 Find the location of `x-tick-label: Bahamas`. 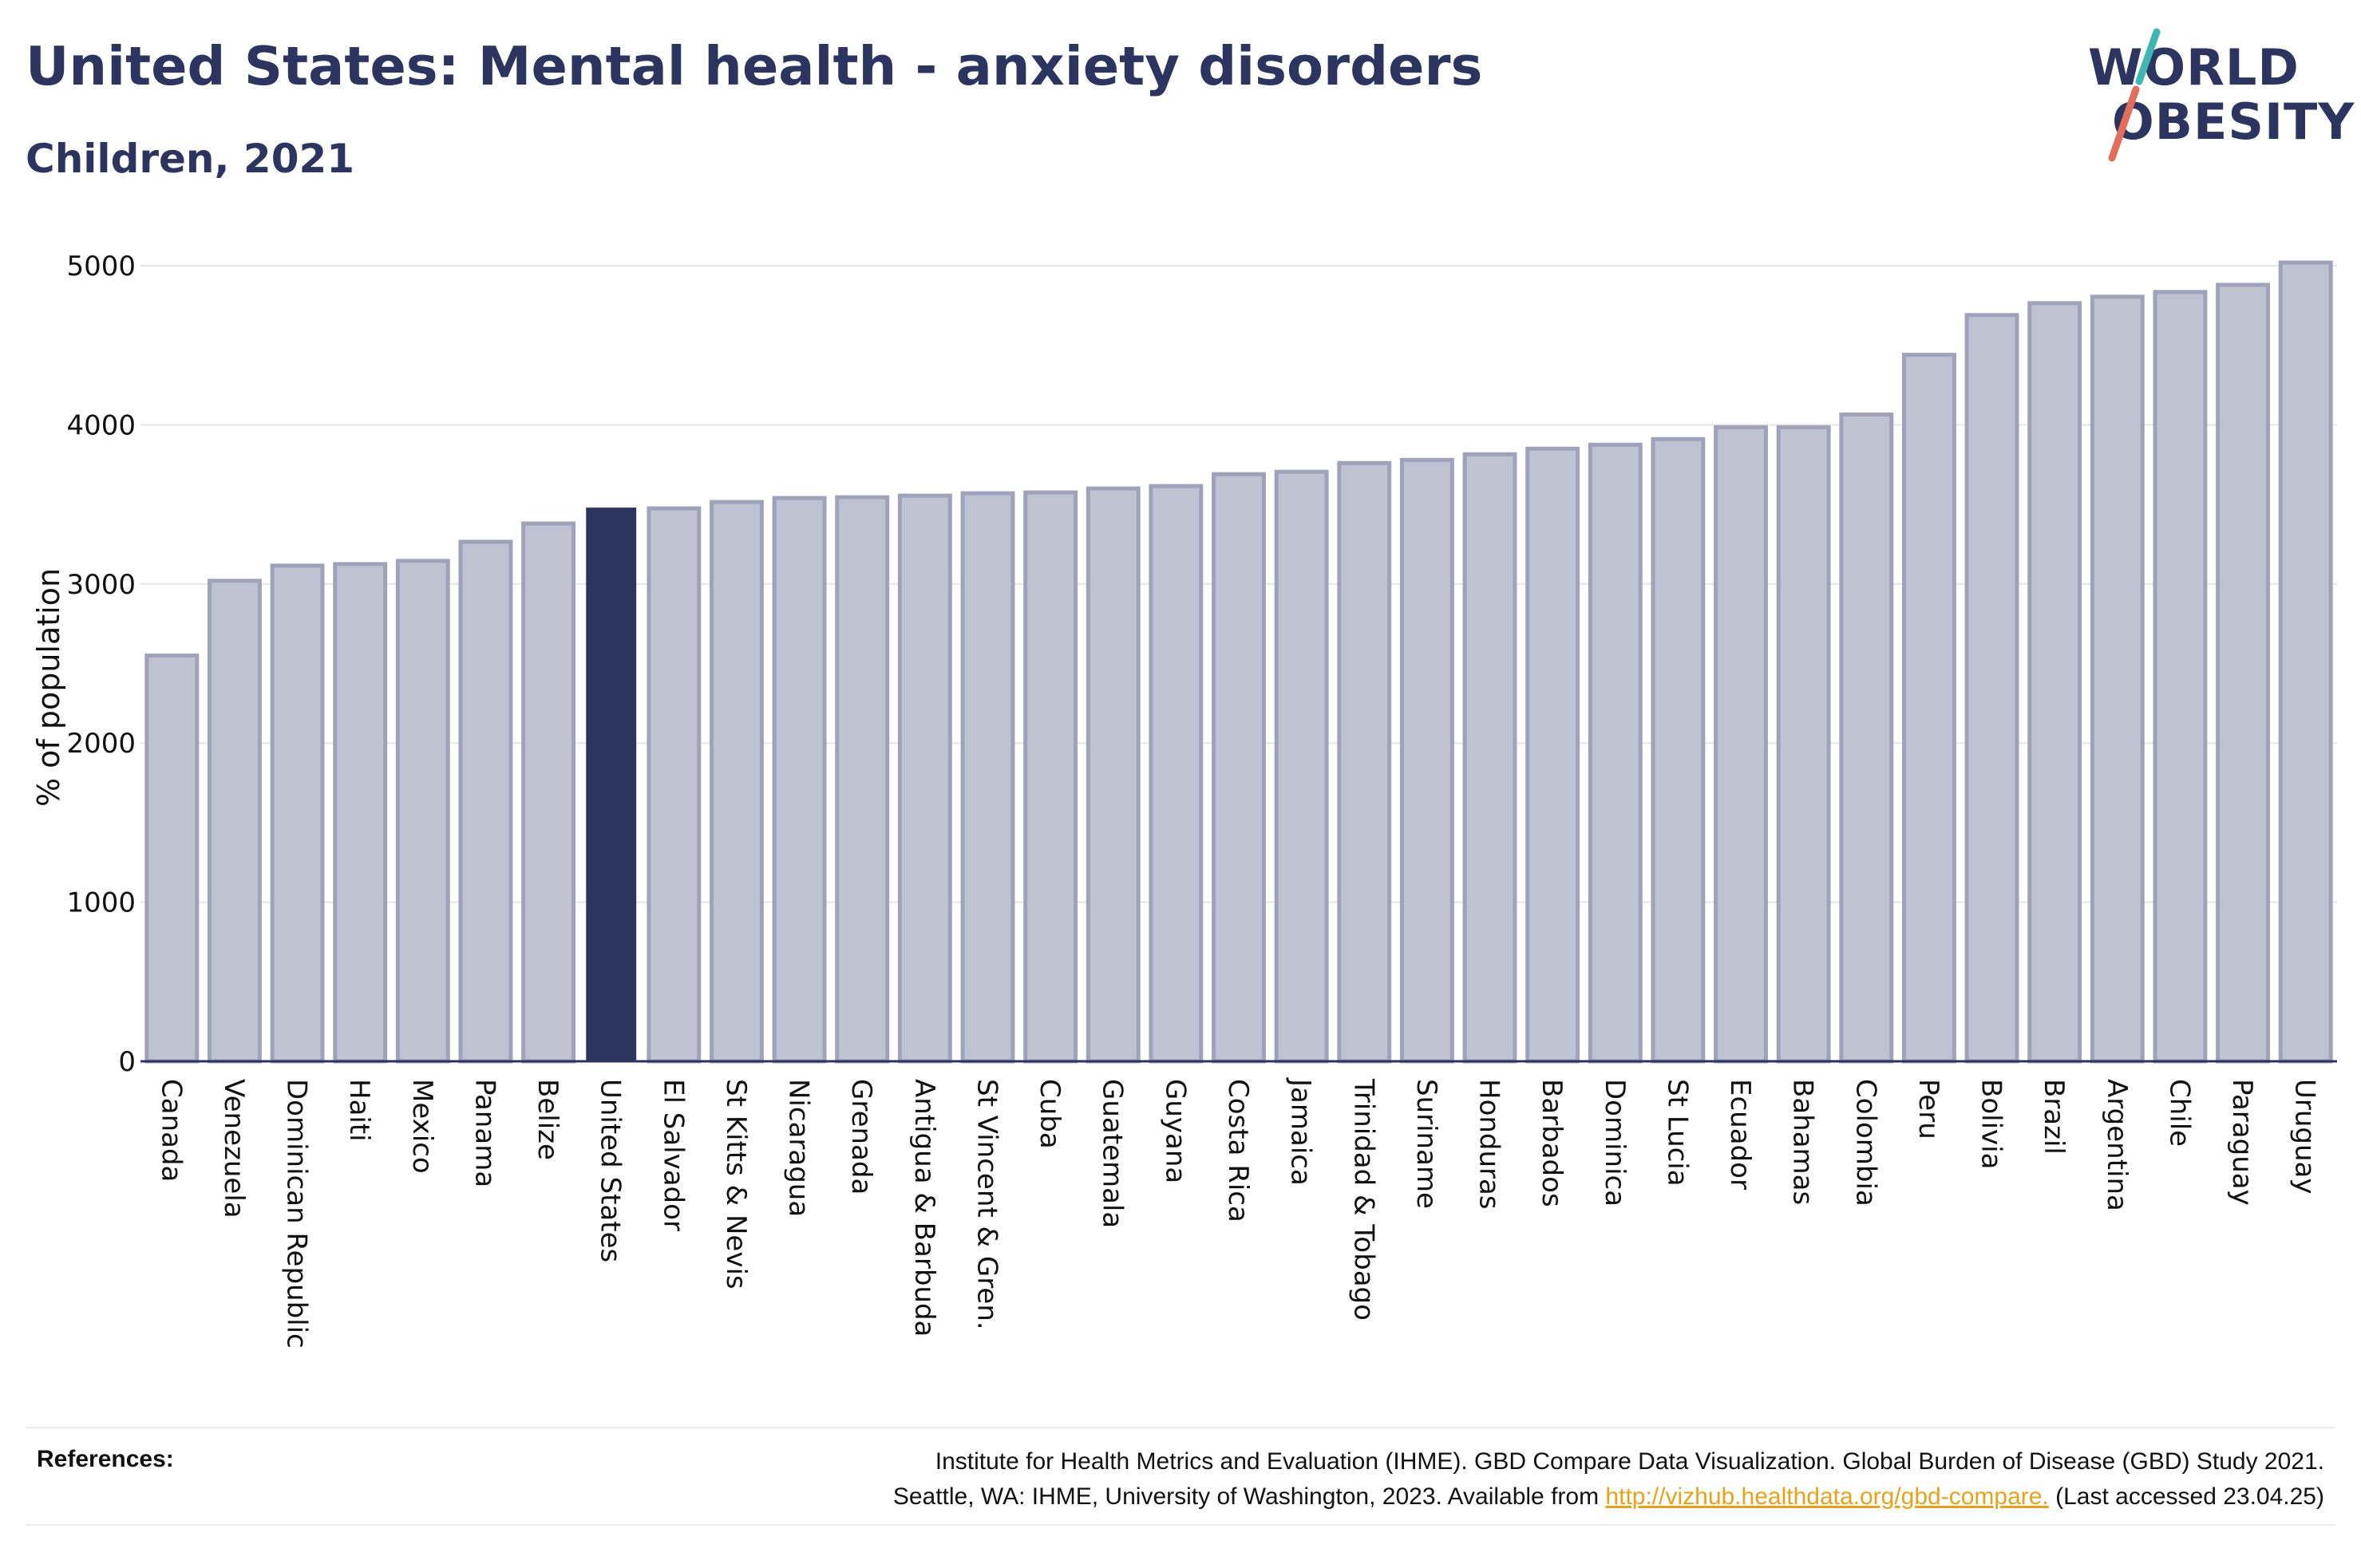

x-tick-label: Bahamas is located at coordinates (1803, 1142).